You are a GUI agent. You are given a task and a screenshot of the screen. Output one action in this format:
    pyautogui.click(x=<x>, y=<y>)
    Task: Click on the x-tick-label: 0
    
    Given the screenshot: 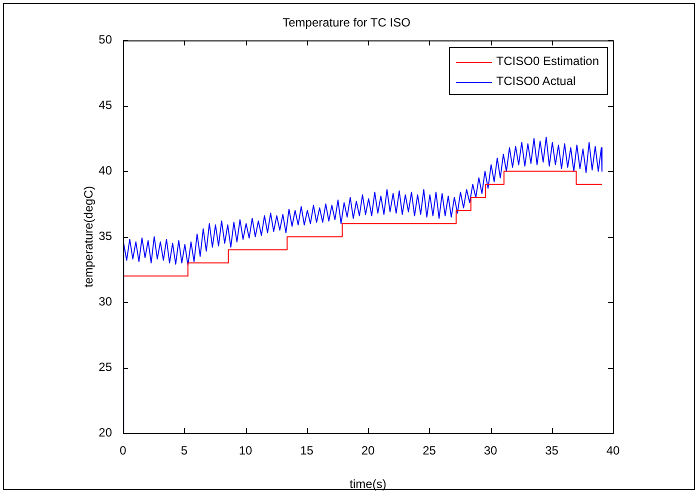 What is the action you would take?
    pyautogui.click(x=123, y=451)
    